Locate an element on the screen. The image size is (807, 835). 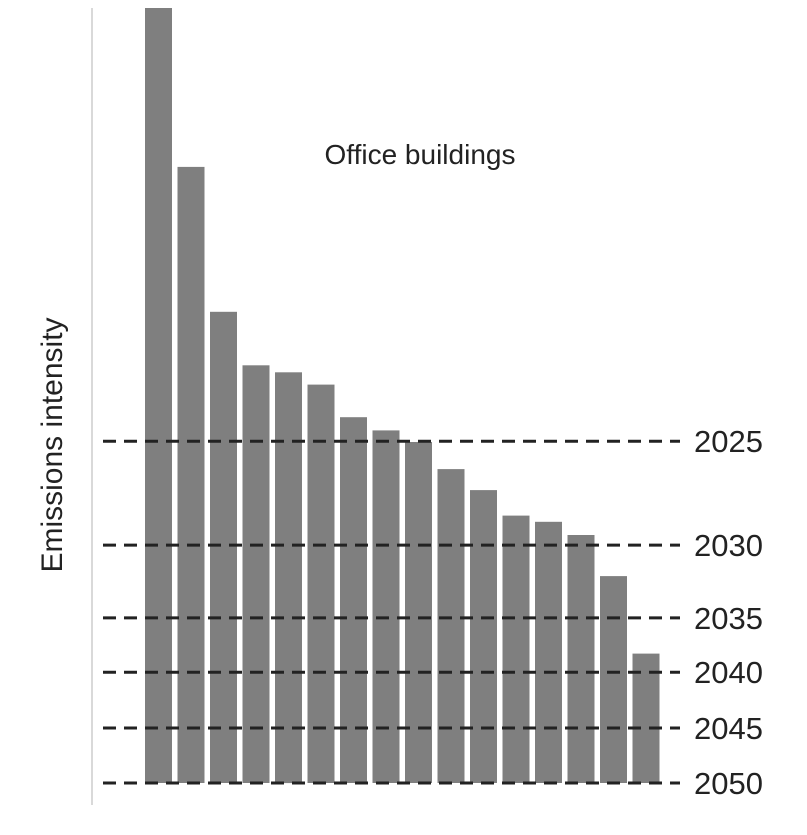
threshold-label-2035: 2035 is located at coordinates (728, 618).